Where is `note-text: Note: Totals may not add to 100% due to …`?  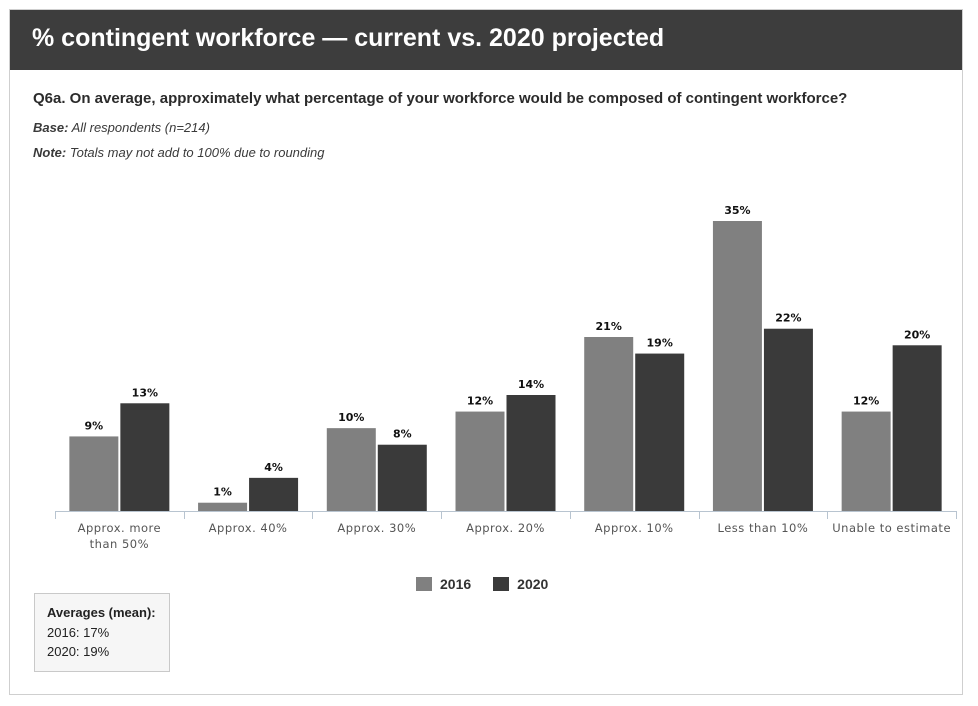
note-text: Note: Totals may not add to 100% due to … is located at coordinates (179, 152).